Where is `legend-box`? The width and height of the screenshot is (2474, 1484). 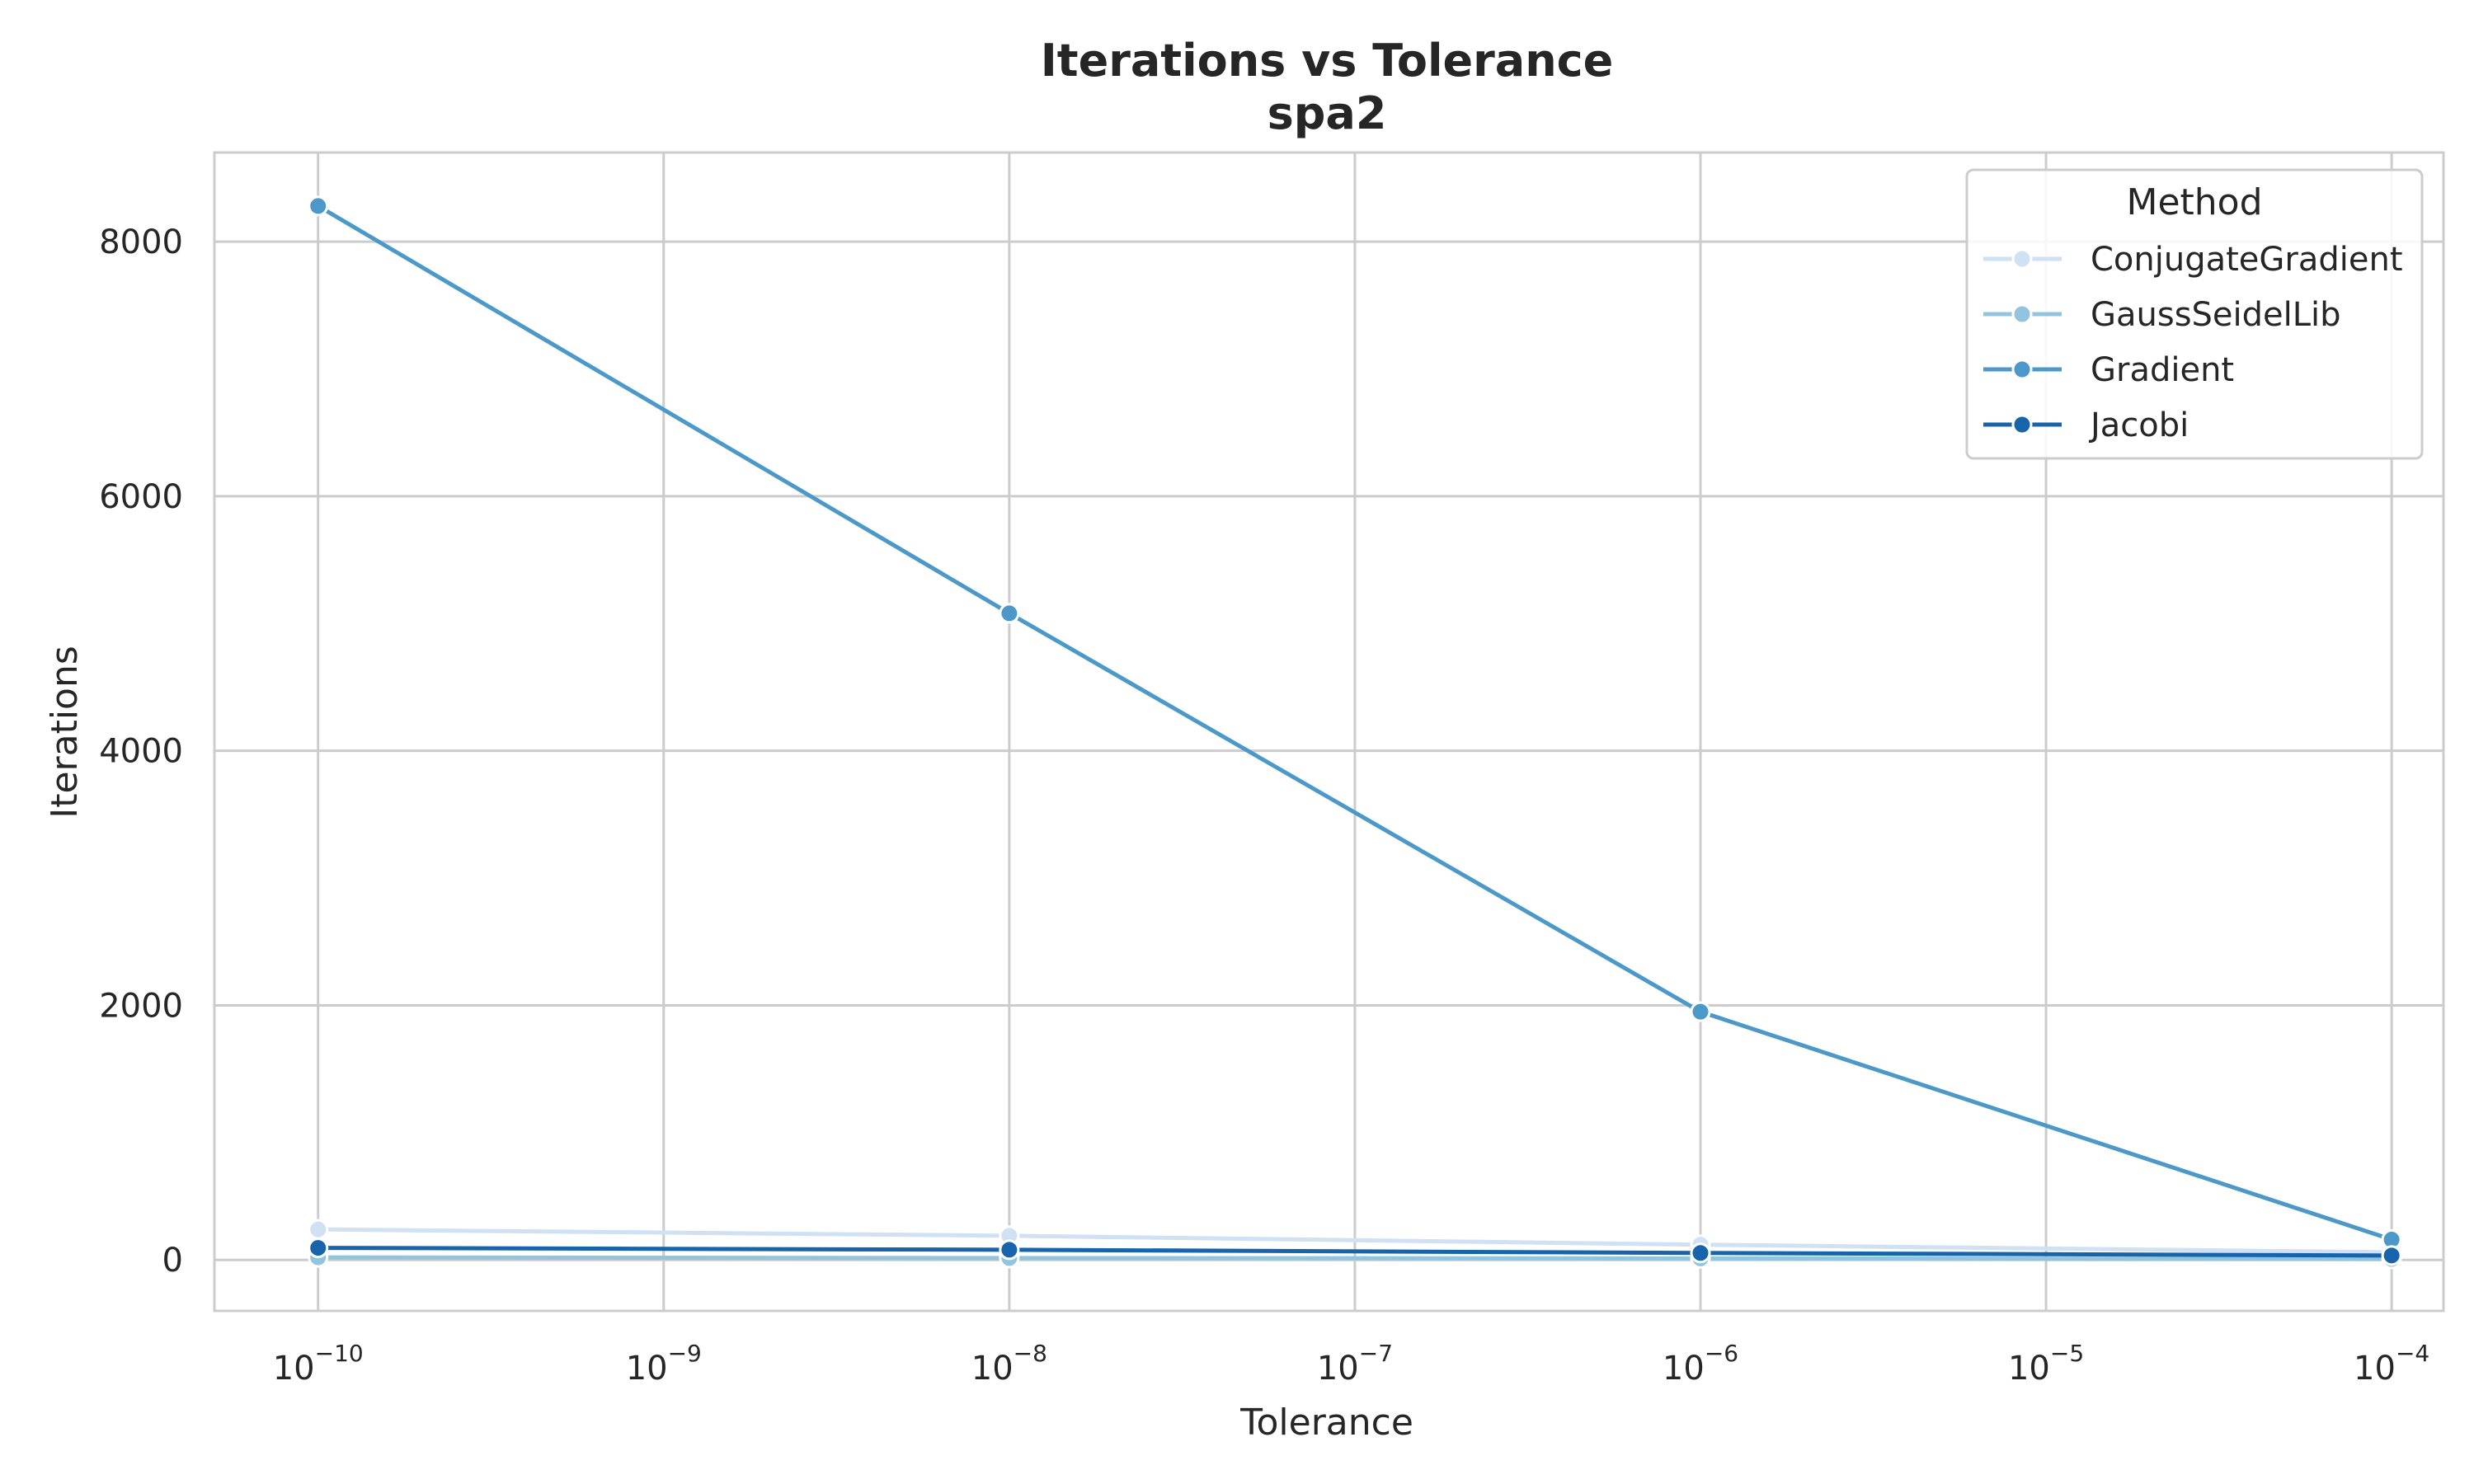 legend-box is located at coordinates (2194, 314).